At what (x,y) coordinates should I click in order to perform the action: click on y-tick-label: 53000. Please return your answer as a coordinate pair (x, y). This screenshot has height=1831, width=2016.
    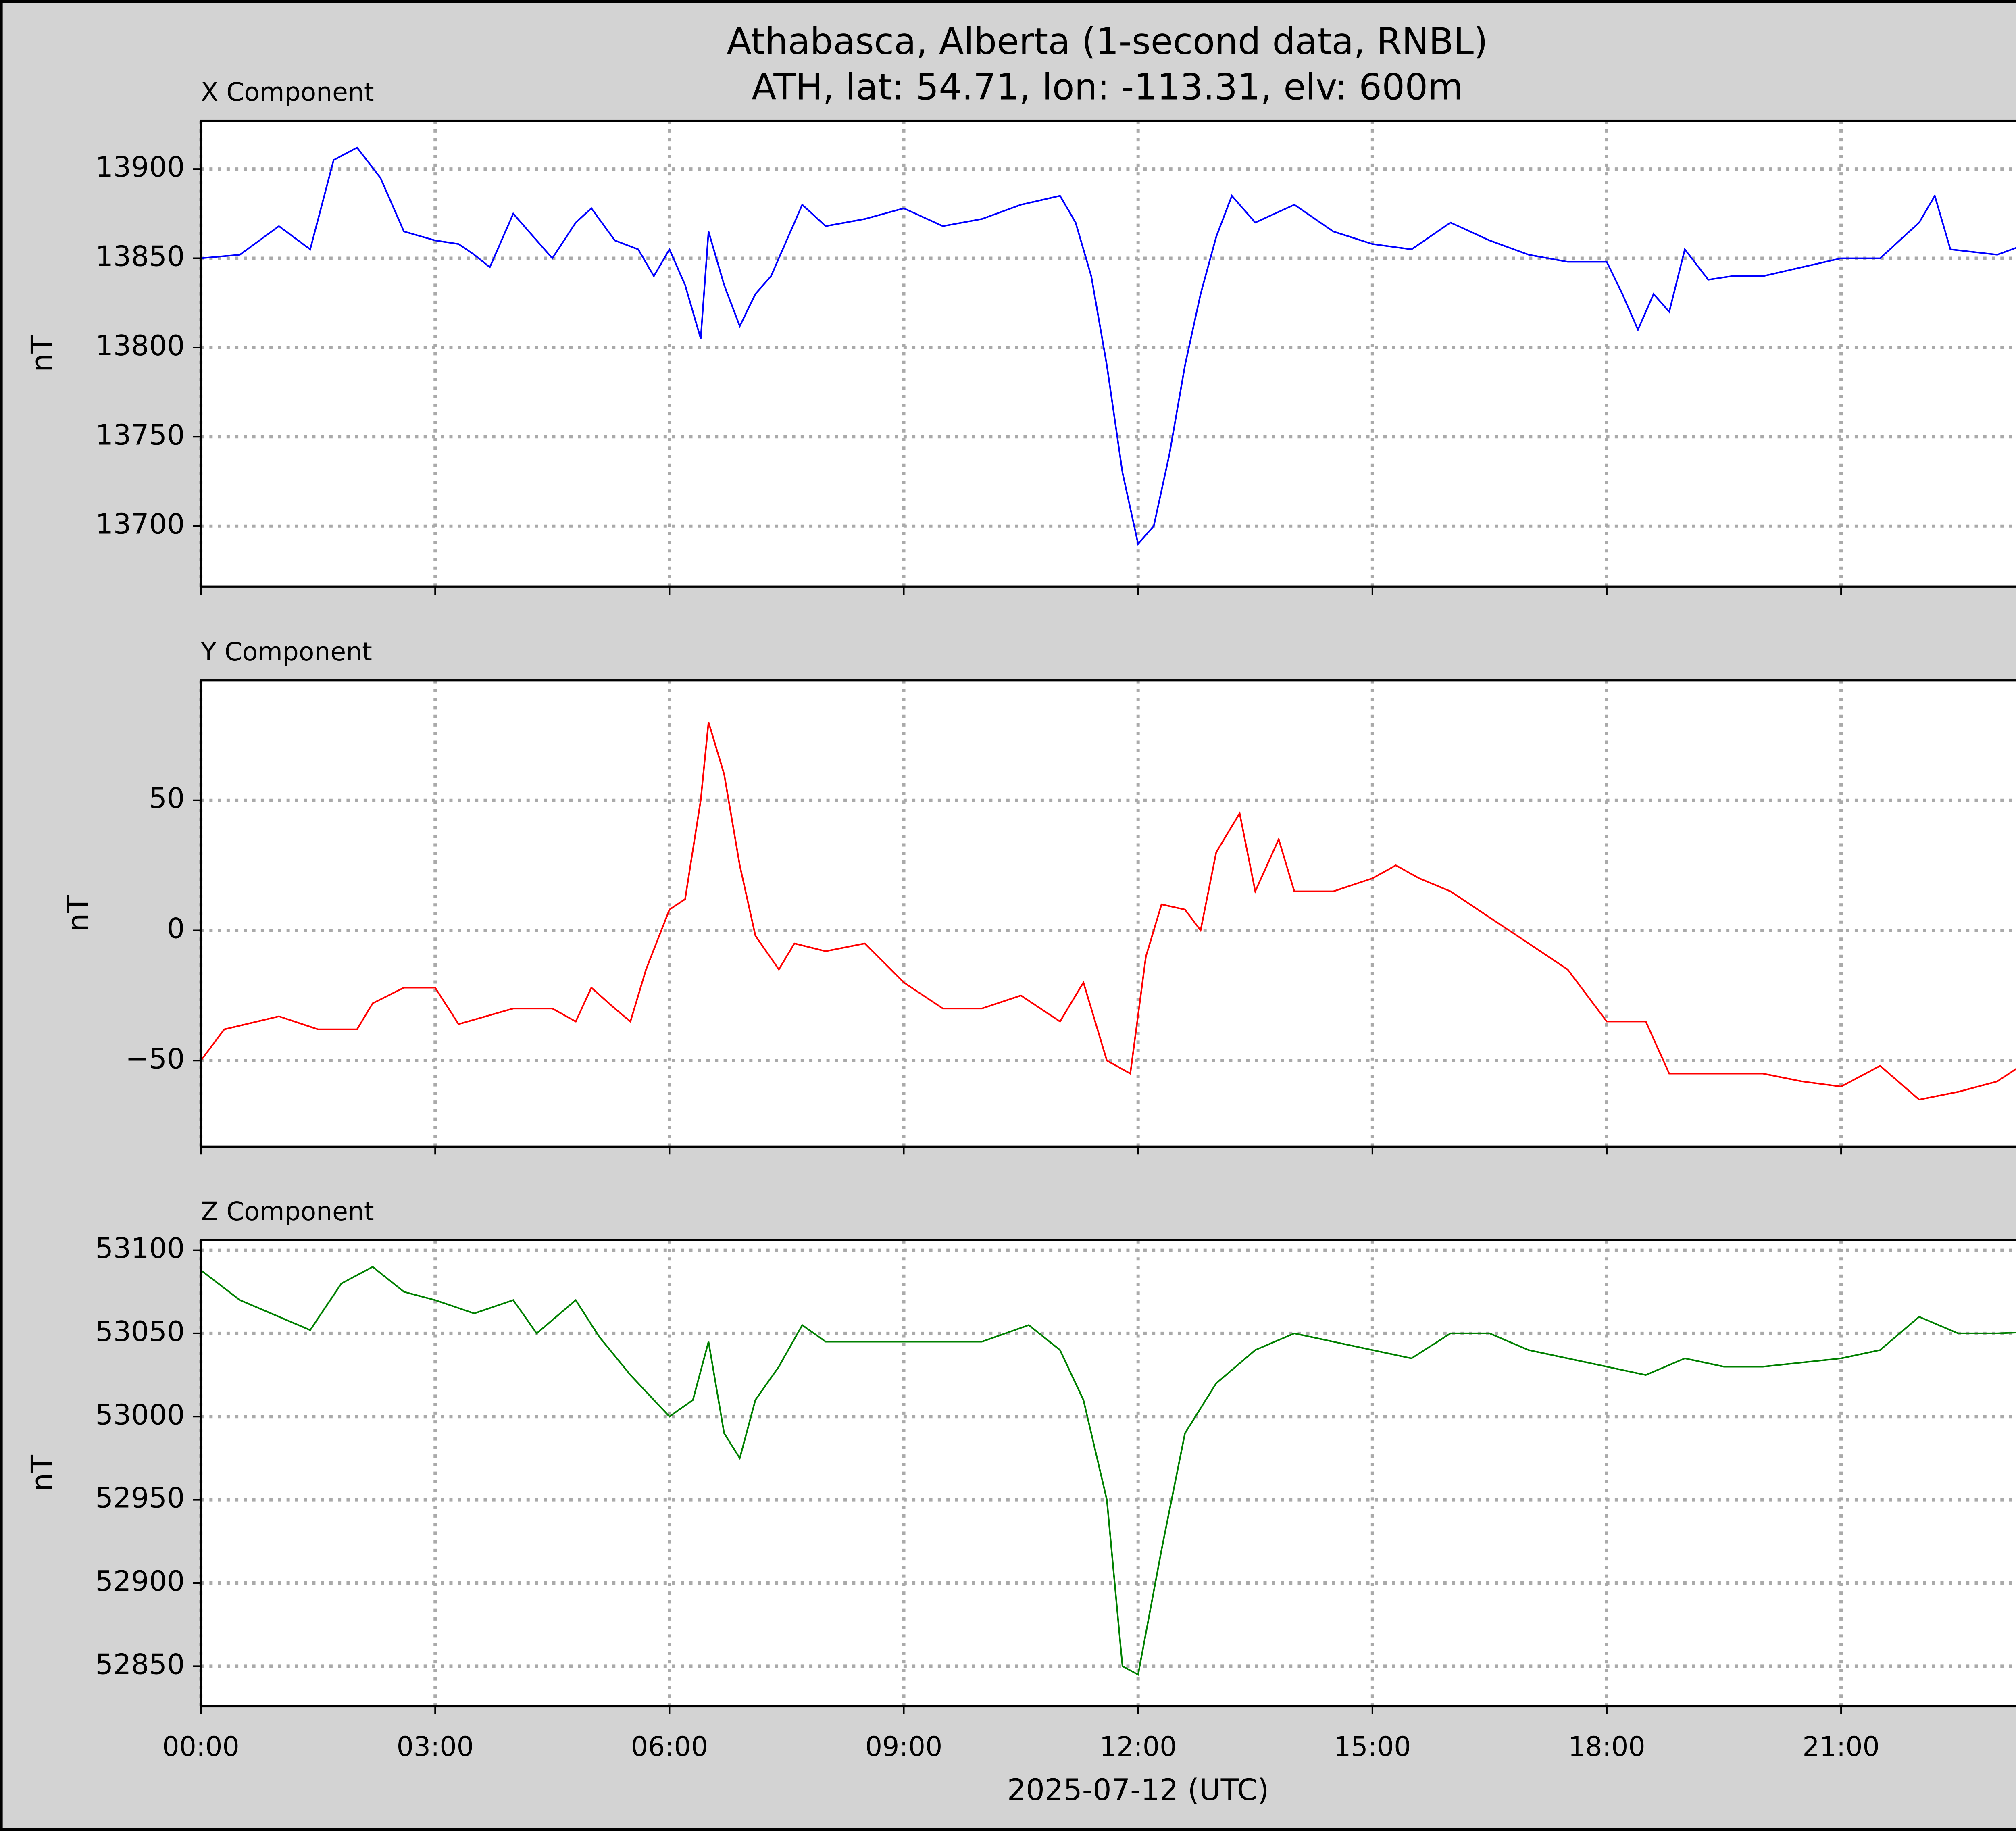
    Looking at the image, I should click on (140, 1414).